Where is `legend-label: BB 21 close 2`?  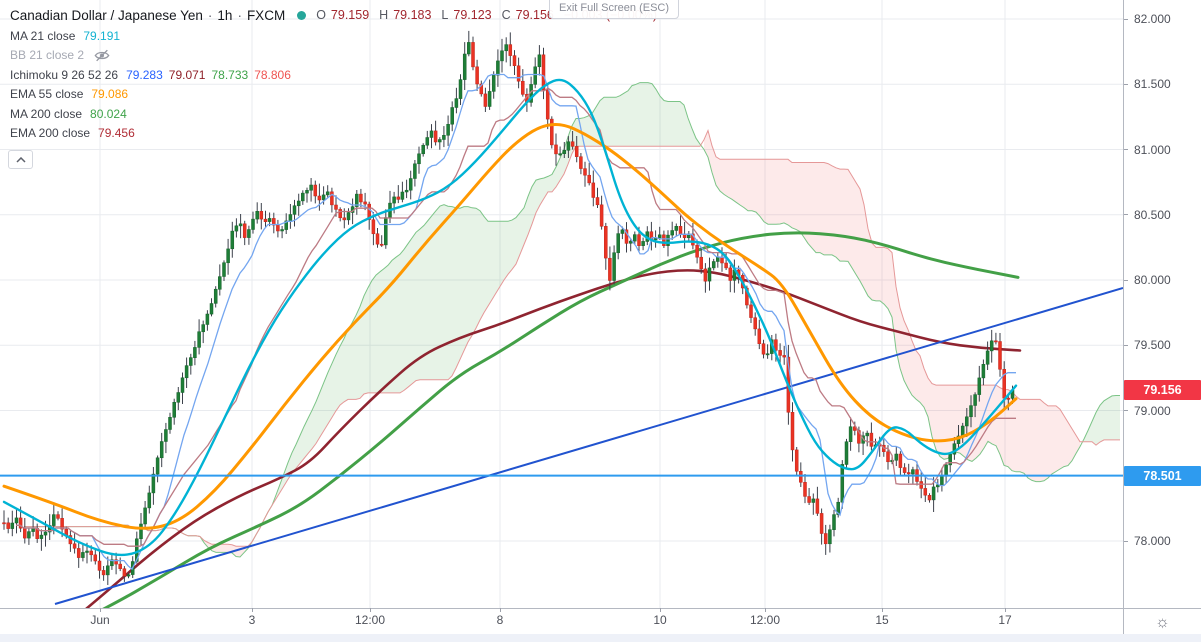 legend-label: BB 21 close 2 is located at coordinates (47, 55).